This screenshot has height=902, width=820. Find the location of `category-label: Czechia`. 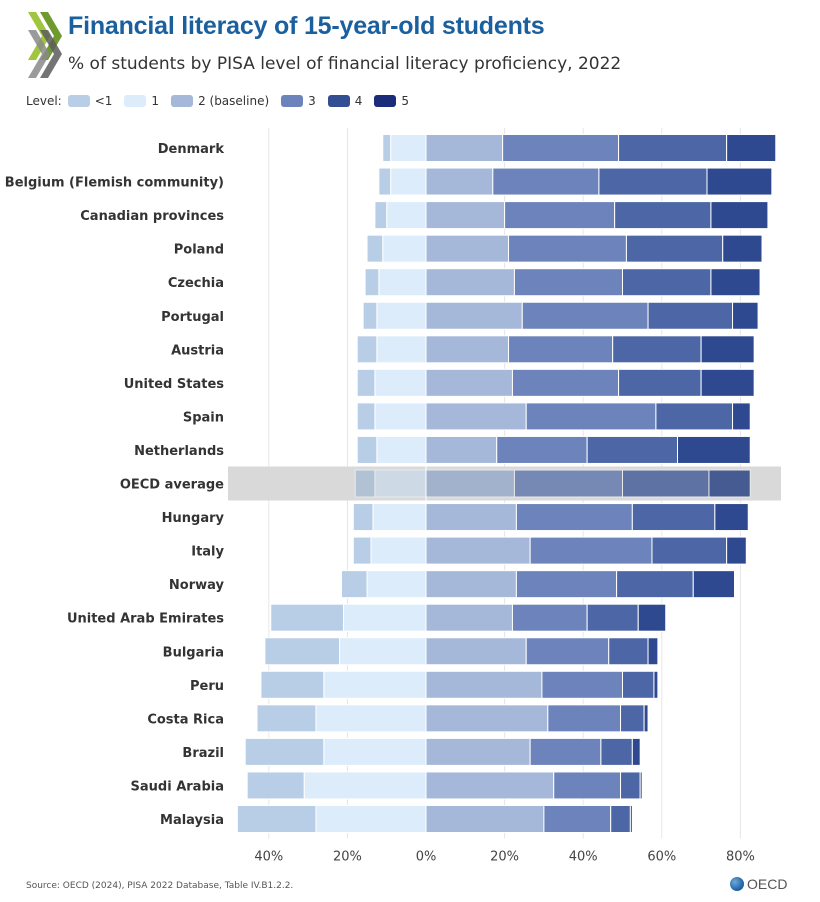

category-label: Czechia is located at coordinates (196, 283).